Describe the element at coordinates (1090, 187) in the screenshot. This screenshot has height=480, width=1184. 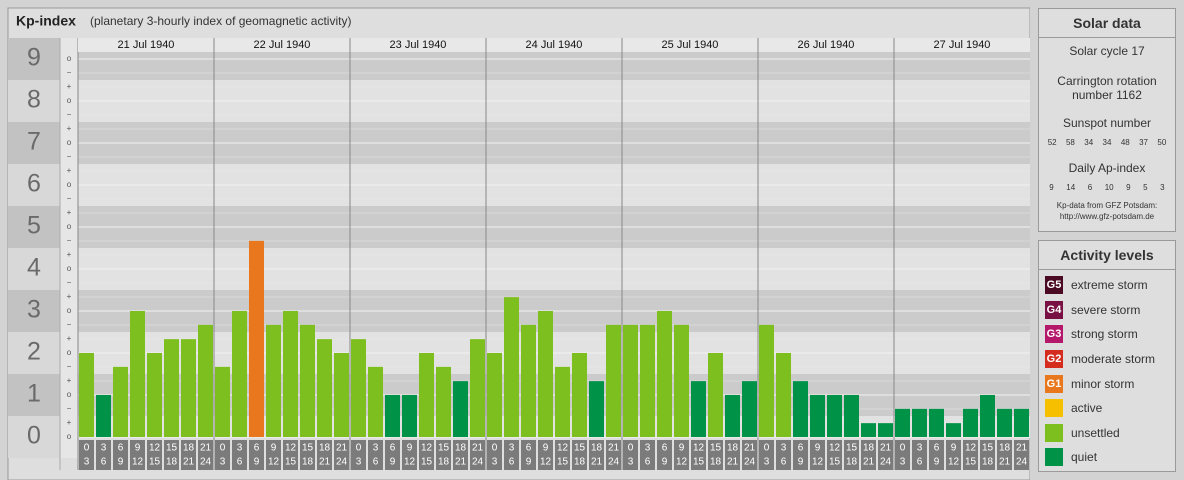
I see `ap-value: 6` at that location.